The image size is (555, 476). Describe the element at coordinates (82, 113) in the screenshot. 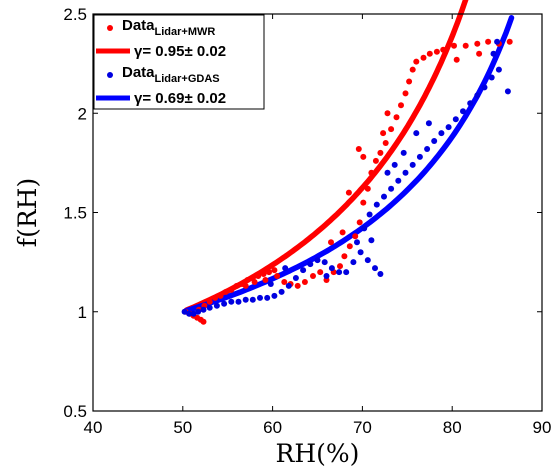

I see `y-tick-label: 2` at that location.